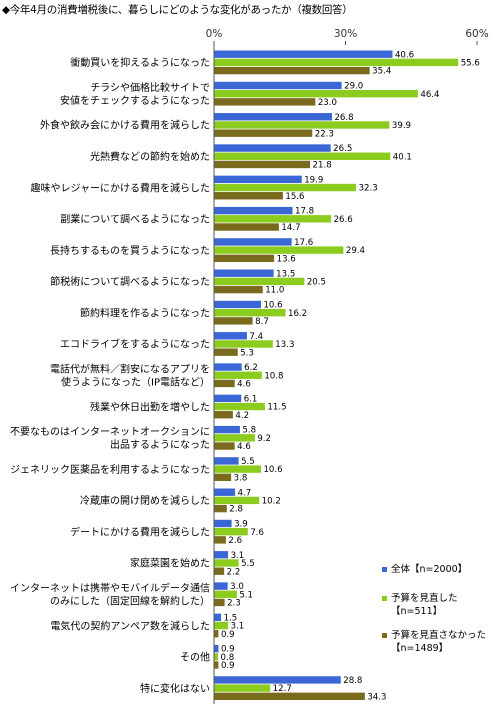  Describe the element at coordinates (214, 34) in the screenshot. I see `x-tick-label: 0%` at that location.